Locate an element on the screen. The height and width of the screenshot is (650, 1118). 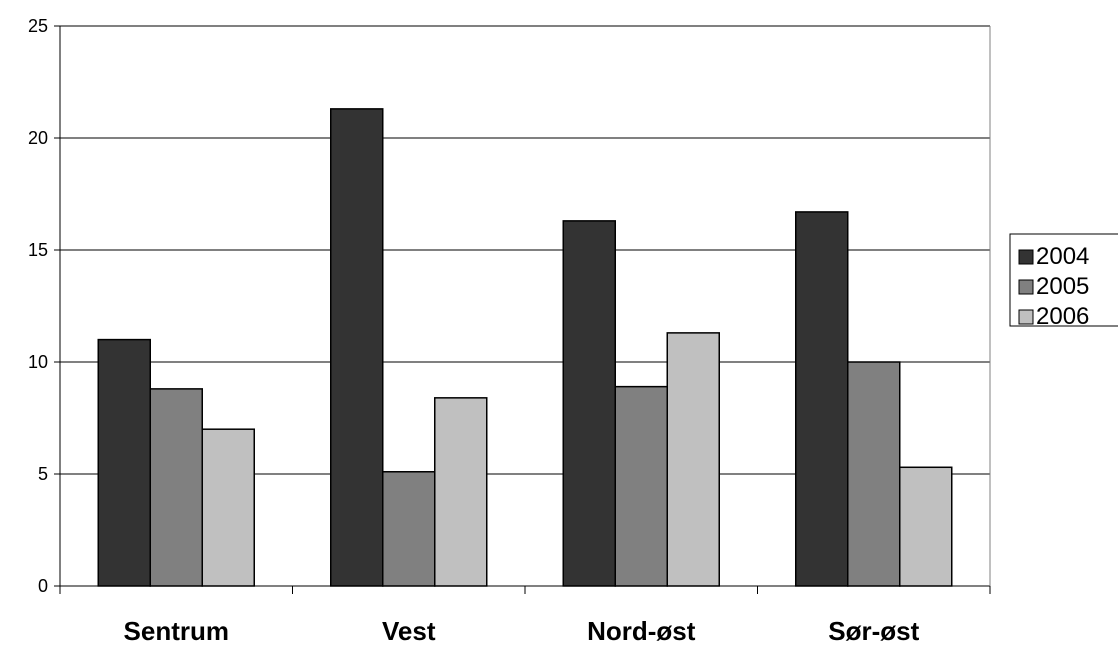
y-tick-label: 15 is located at coordinates (38, 250).